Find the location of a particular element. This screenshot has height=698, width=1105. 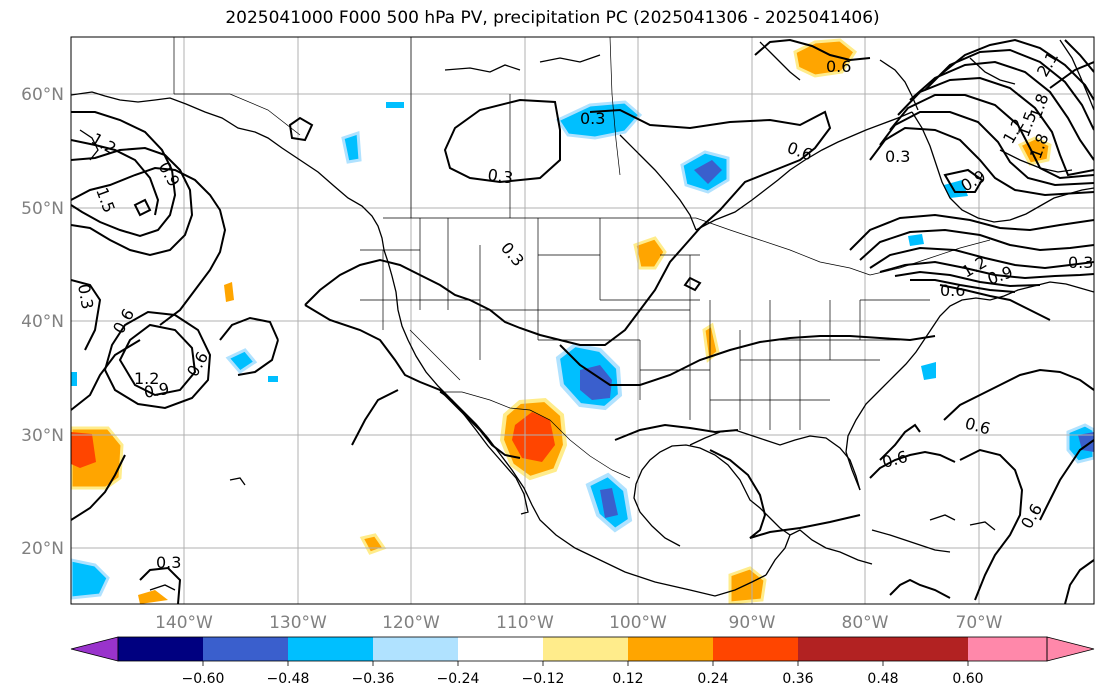

colorbar-tick-label: −0.24 is located at coordinates (458, 679).